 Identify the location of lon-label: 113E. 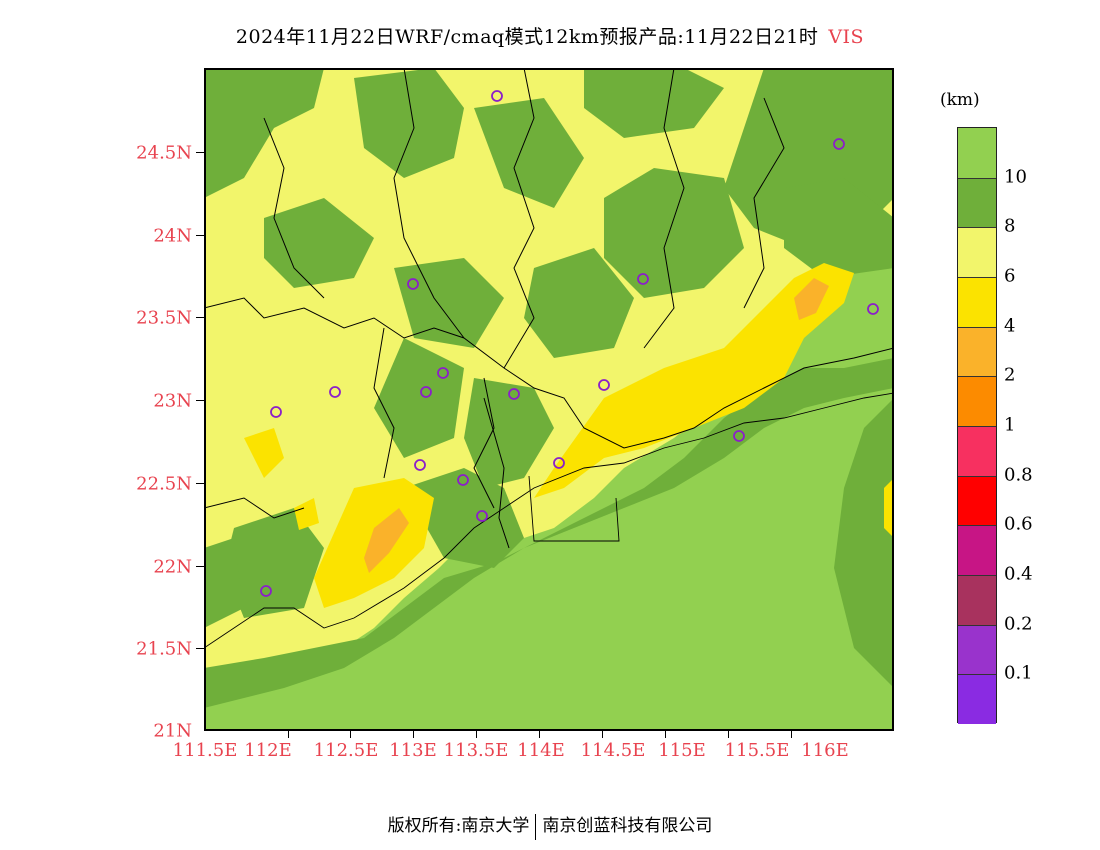
(413, 750).